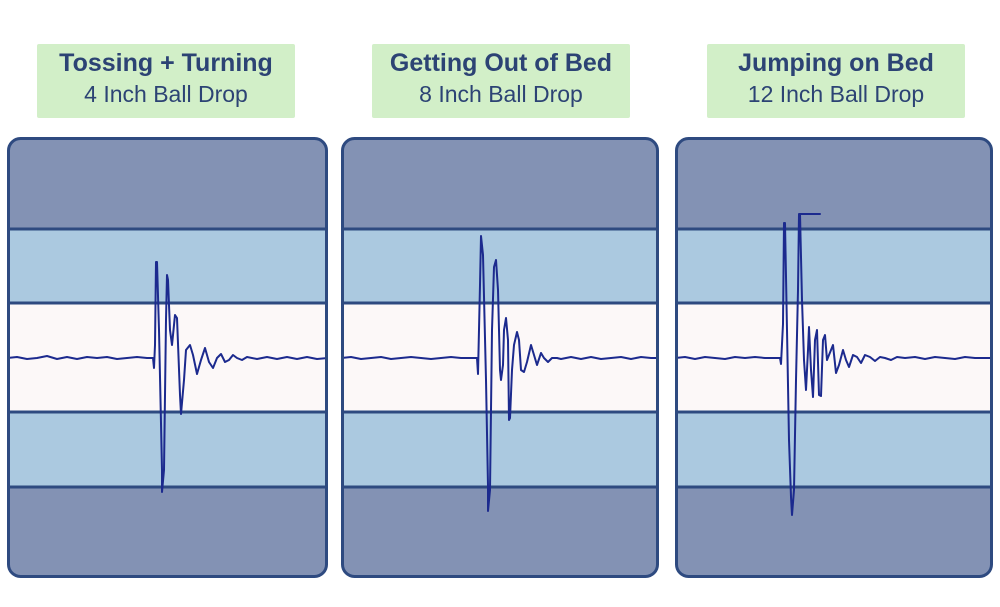 The height and width of the screenshot is (607, 1000). What do you see at coordinates (836, 94) in the screenshot?
I see `panel-subtitle: 12 Inch Ball Drop` at bounding box center [836, 94].